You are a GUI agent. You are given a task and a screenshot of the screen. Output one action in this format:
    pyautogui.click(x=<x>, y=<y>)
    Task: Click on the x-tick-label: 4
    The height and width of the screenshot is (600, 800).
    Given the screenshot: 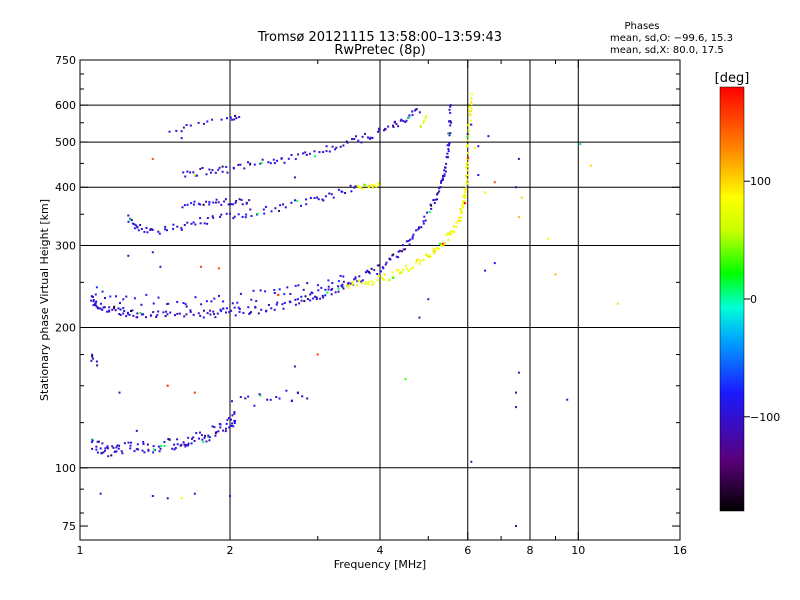 What is the action you would take?
    pyautogui.click(x=380, y=550)
    